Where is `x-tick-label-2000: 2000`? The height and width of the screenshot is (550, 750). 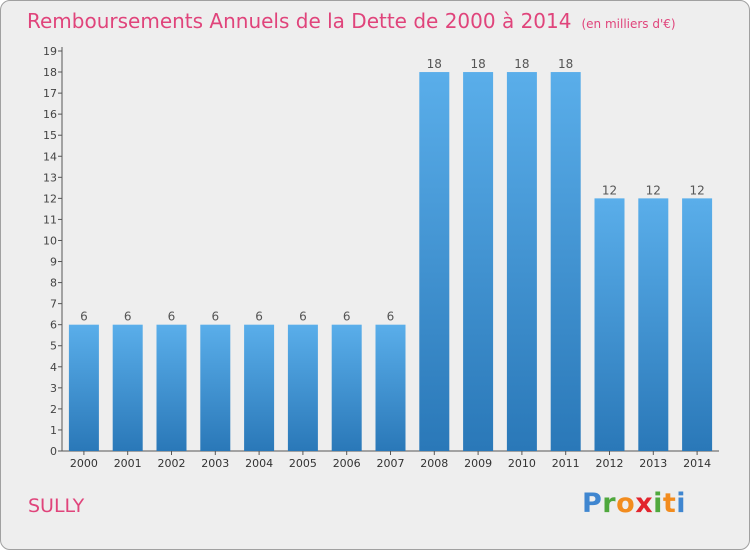
x-tick-label-2000: 2000 is located at coordinates (84, 463).